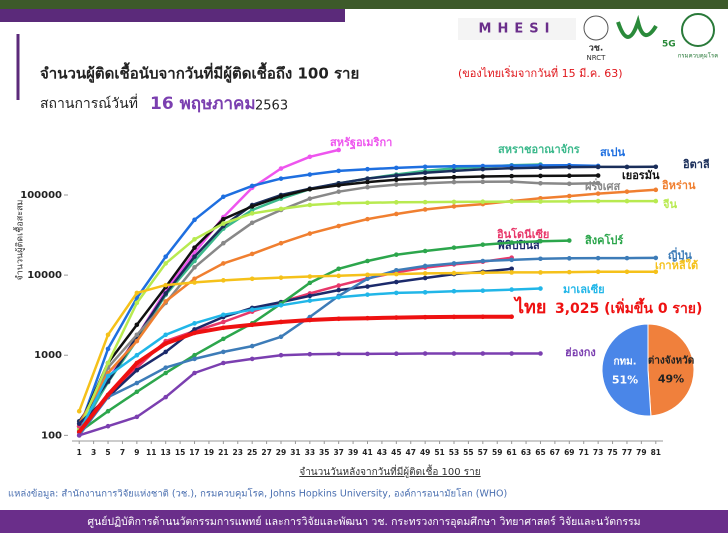  Describe the element at coordinates (588, 37) in the screenshot. I see `logos: MHESI วช. NRCT 5G กรมควบคุมโรค` at that location.